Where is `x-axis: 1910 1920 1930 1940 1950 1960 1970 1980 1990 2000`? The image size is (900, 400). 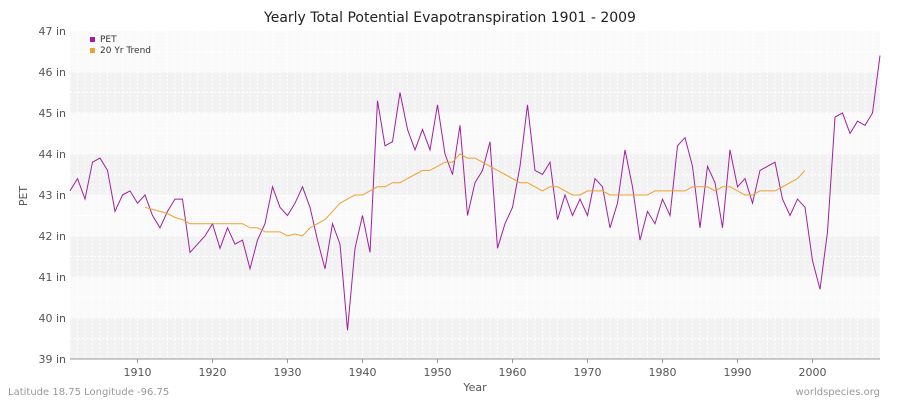 x-axis: 1910 1920 1930 1940 1950 1960 1970 1980 1990 2000 is located at coordinates (475, 369).